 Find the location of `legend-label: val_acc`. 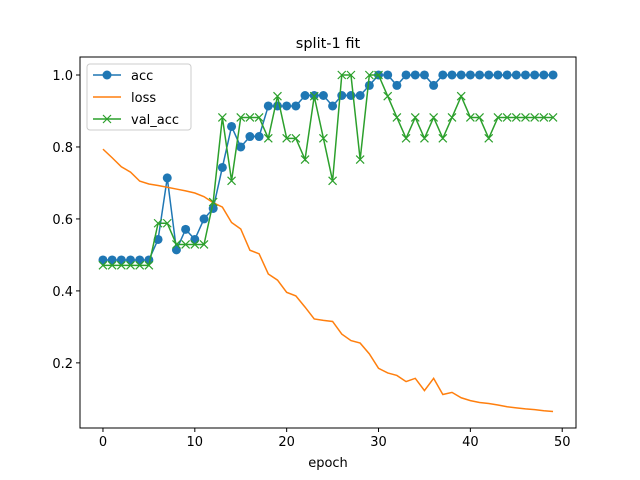

legend-label: val_acc is located at coordinates (155, 120).